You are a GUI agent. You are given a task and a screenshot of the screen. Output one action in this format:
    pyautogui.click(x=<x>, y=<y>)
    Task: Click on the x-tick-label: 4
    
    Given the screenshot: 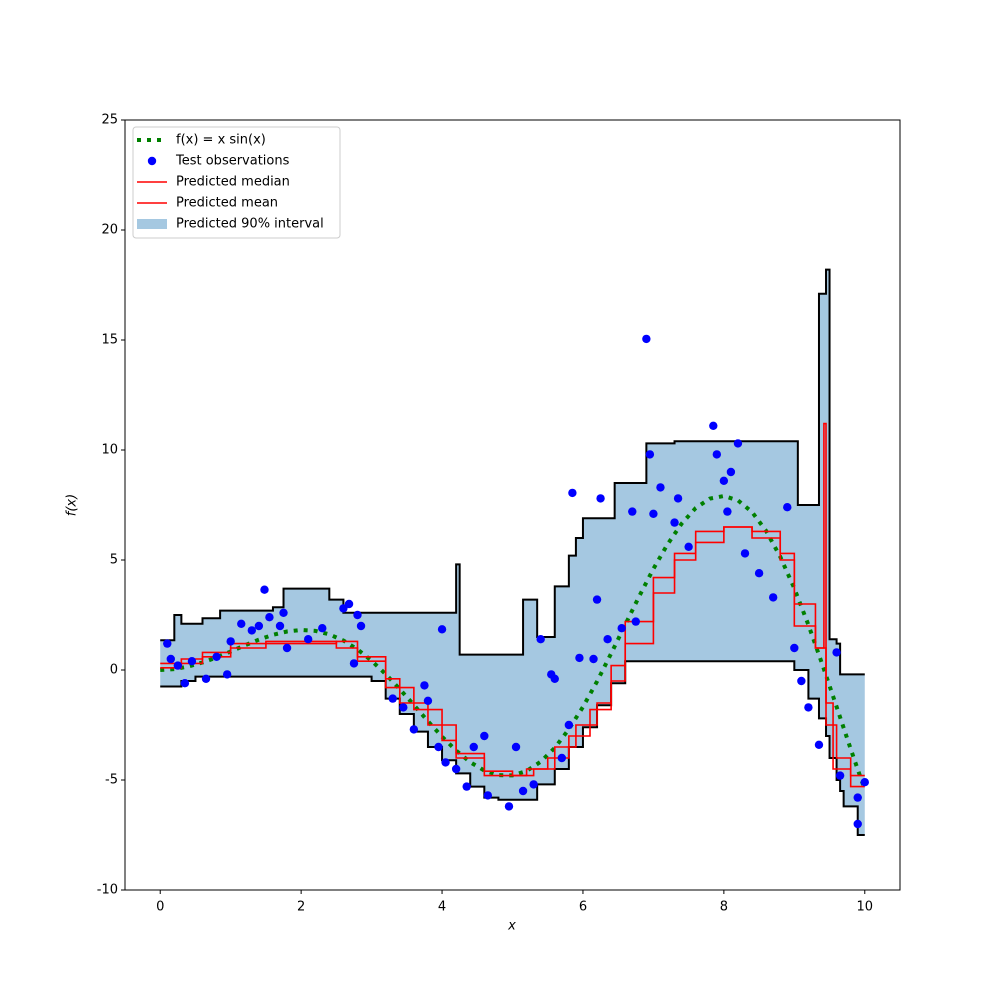 What is the action you would take?
    pyautogui.click(x=442, y=907)
    